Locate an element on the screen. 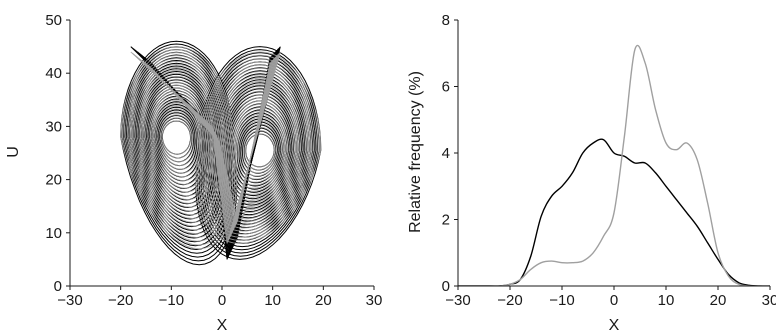 This screenshot has height=333, width=776. attractor-x-tick-label: −20 is located at coordinates (120, 300).